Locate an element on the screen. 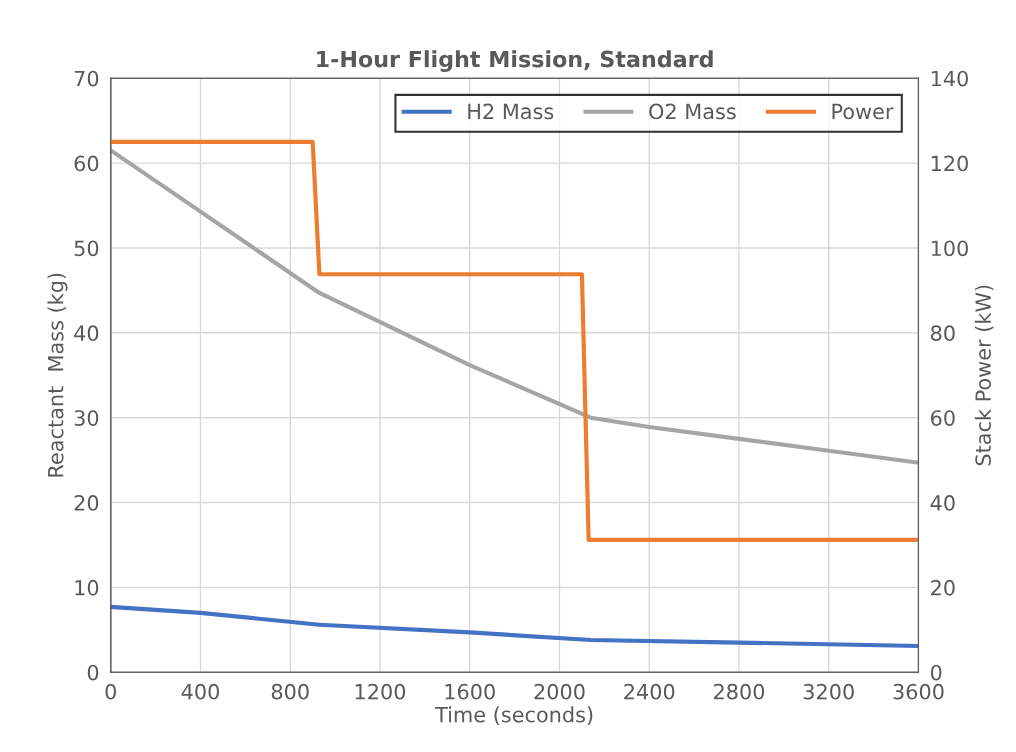 Image resolution: width=1016 pixels, height=752 pixels. y2-axis-title: Stack Power (kW) is located at coordinates (984, 375).